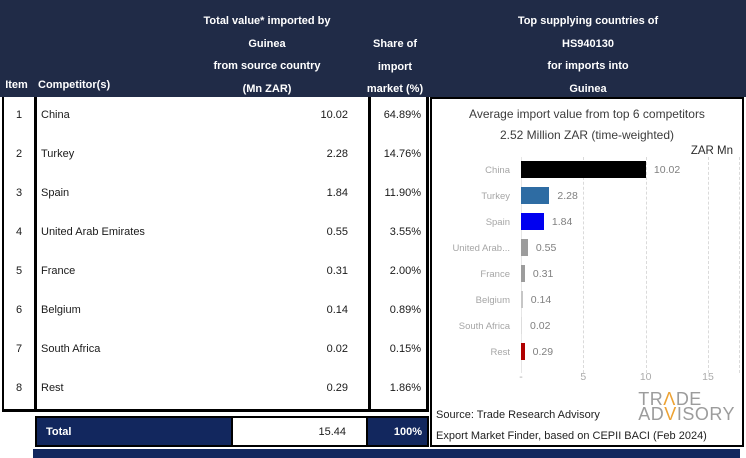 The height and width of the screenshot is (458, 746). I want to click on total-label-cell: Total, so click(133, 431).